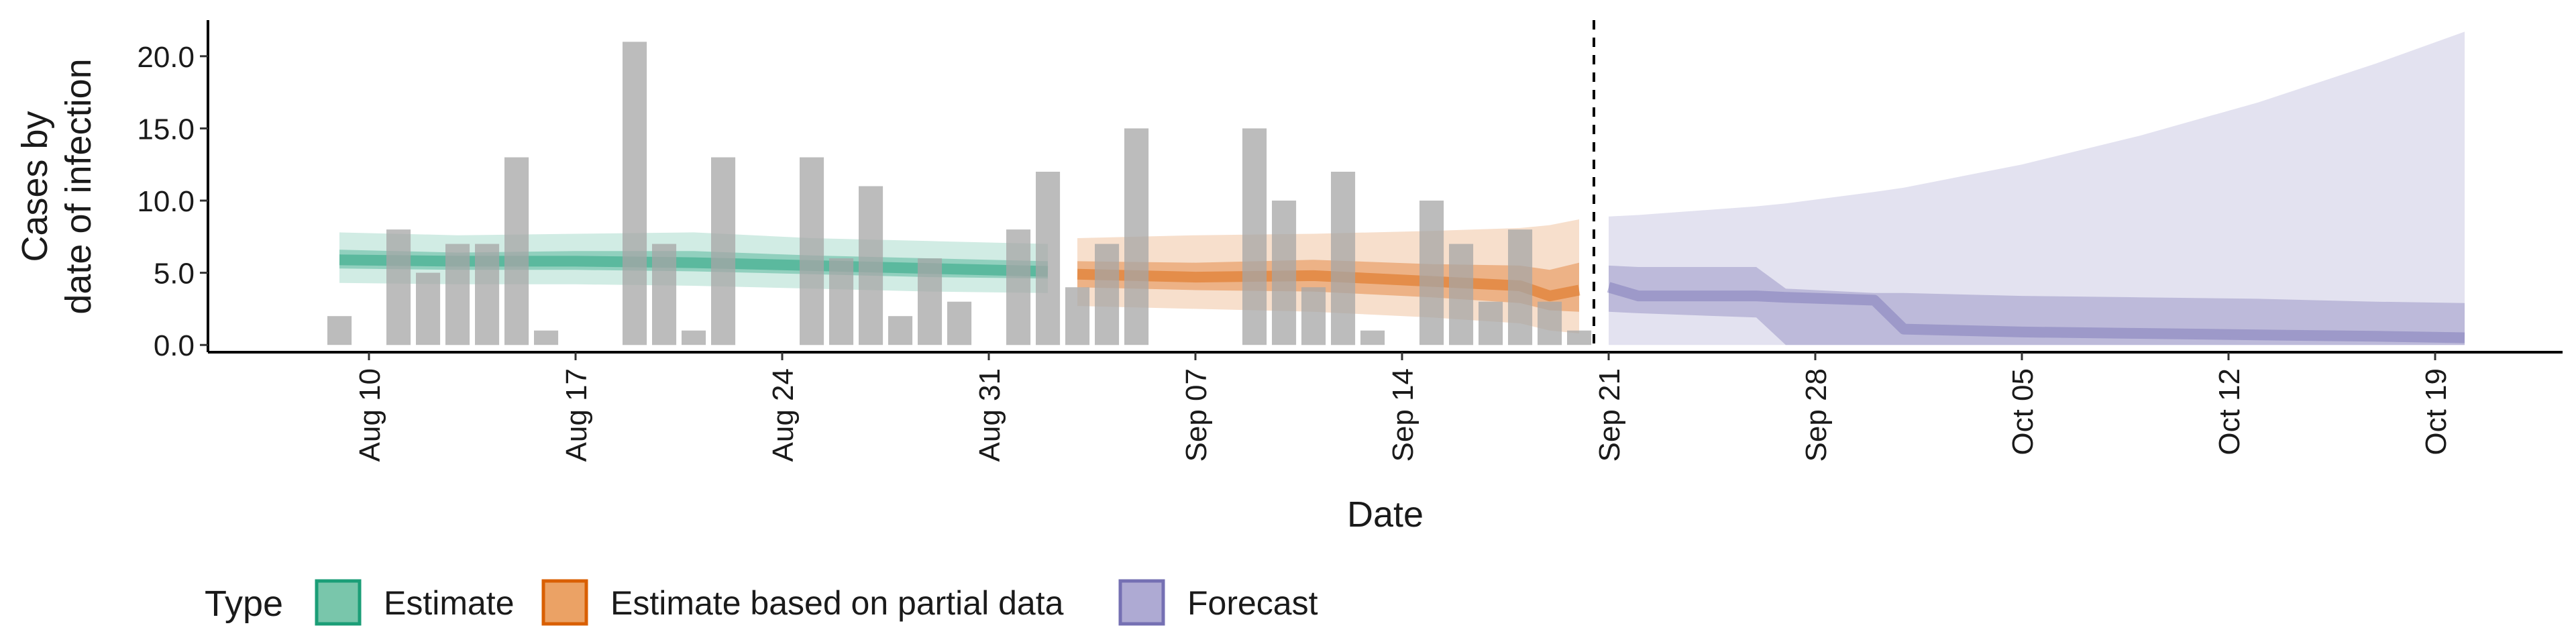  What do you see at coordinates (166, 129) in the screenshot?
I see `y-tick-label: 15.0` at bounding box center [166, 129].